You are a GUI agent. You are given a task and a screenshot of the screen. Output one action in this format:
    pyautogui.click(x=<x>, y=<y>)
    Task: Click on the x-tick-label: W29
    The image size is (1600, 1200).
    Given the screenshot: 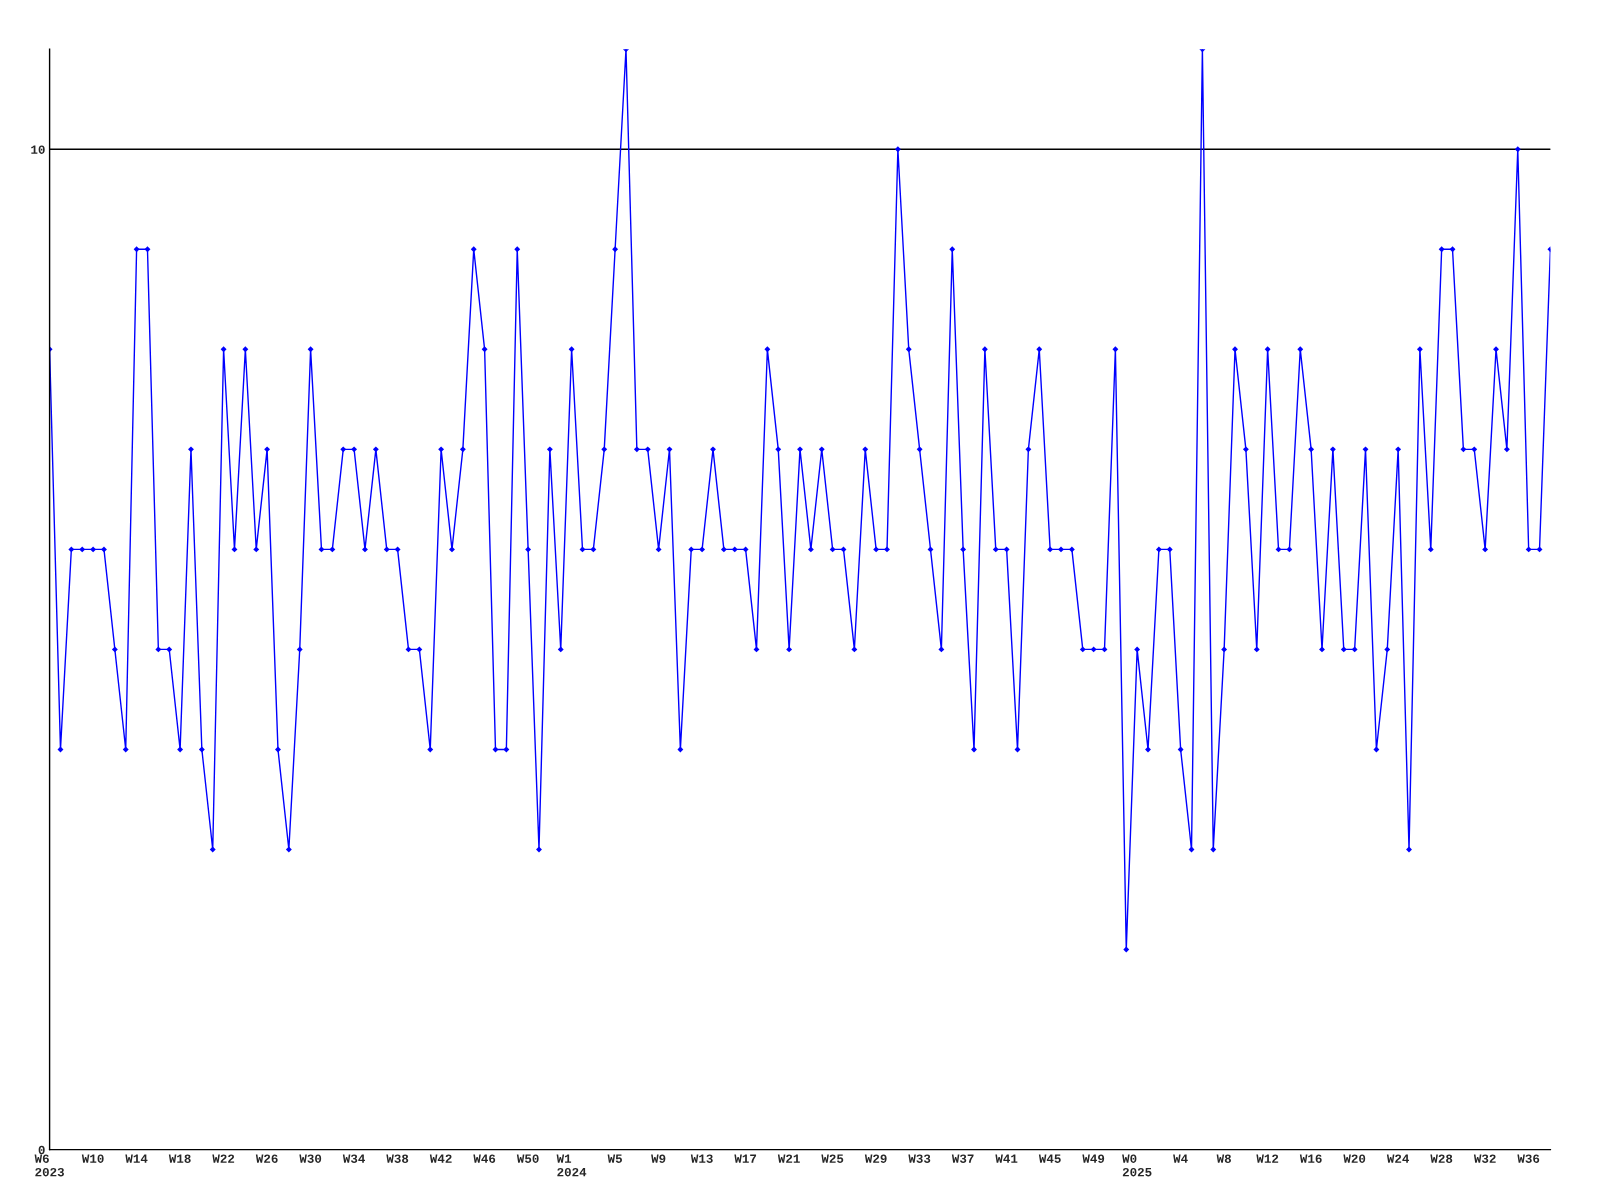 What is the action you would take?
    pyautogui.click(x=875, y=1158)
    